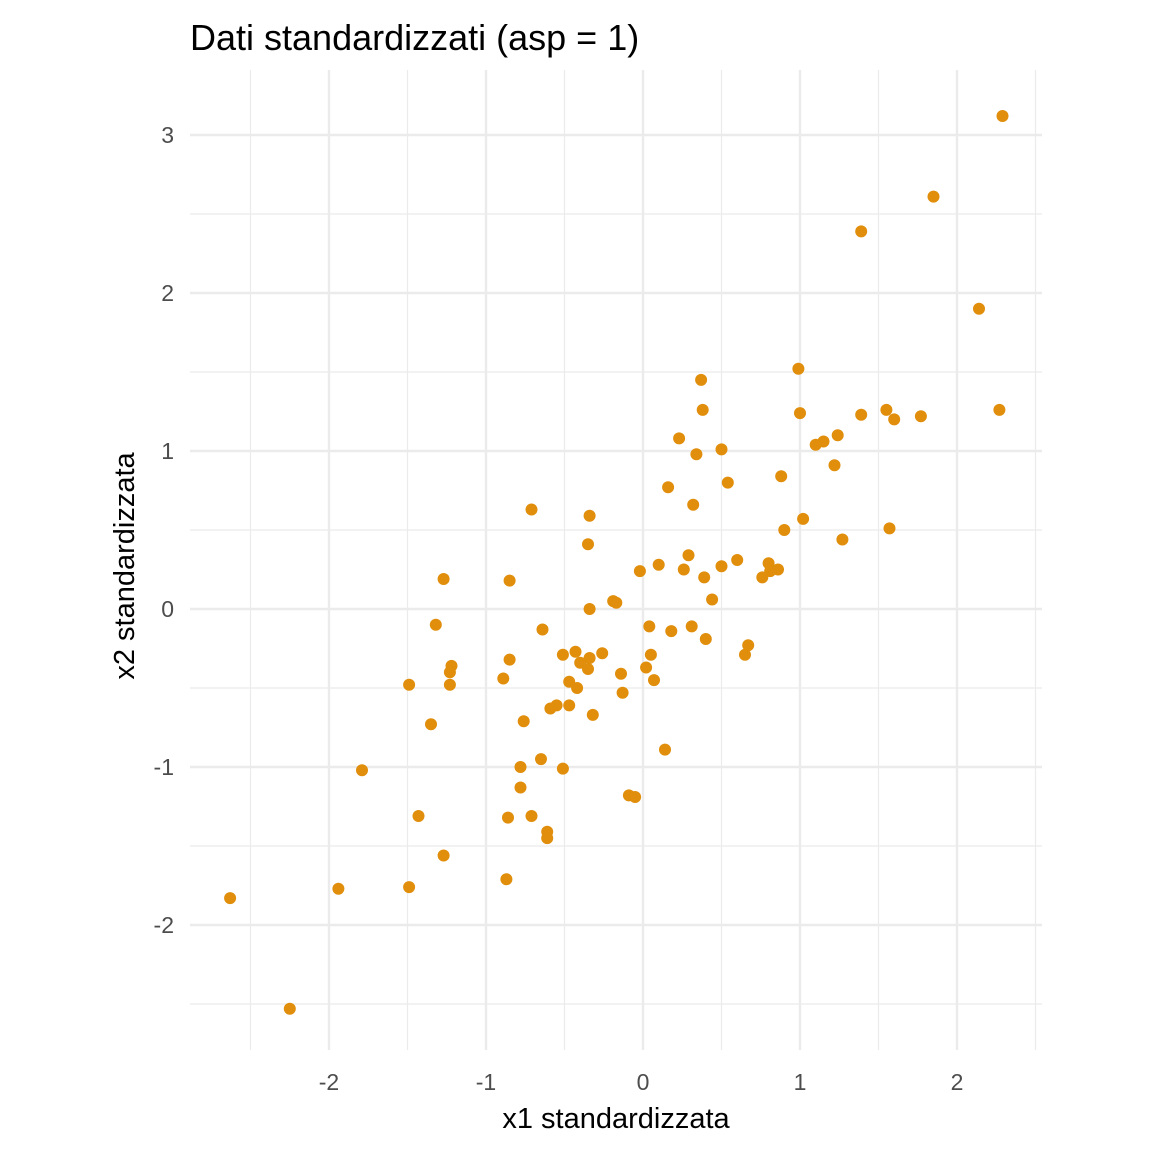 The width and height of the screenshot is (1152, 1152). I want to click on y-tick-label: -1, so click(164, 767).